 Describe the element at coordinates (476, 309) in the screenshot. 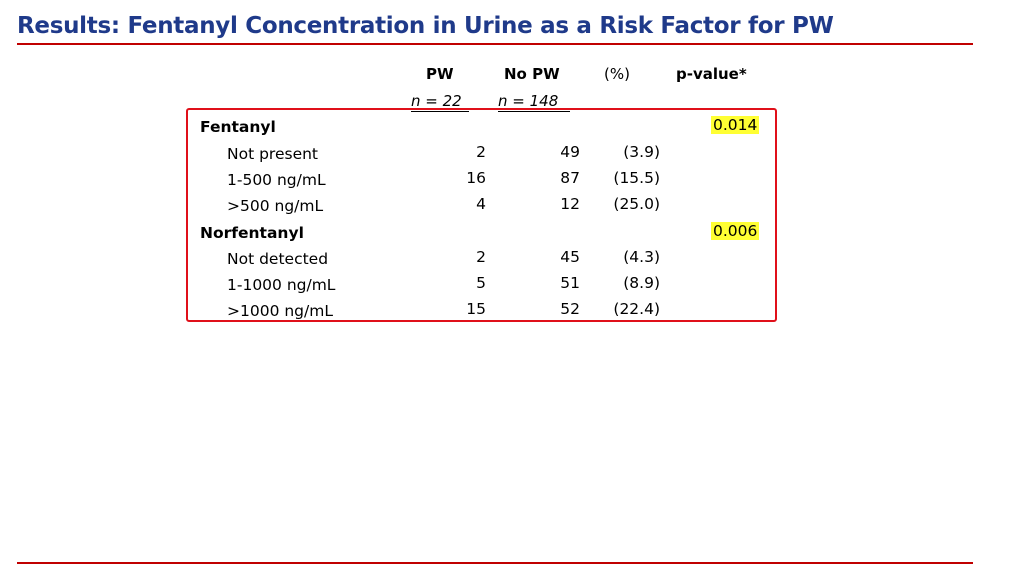

I see `cell-pw: 15` at that location.